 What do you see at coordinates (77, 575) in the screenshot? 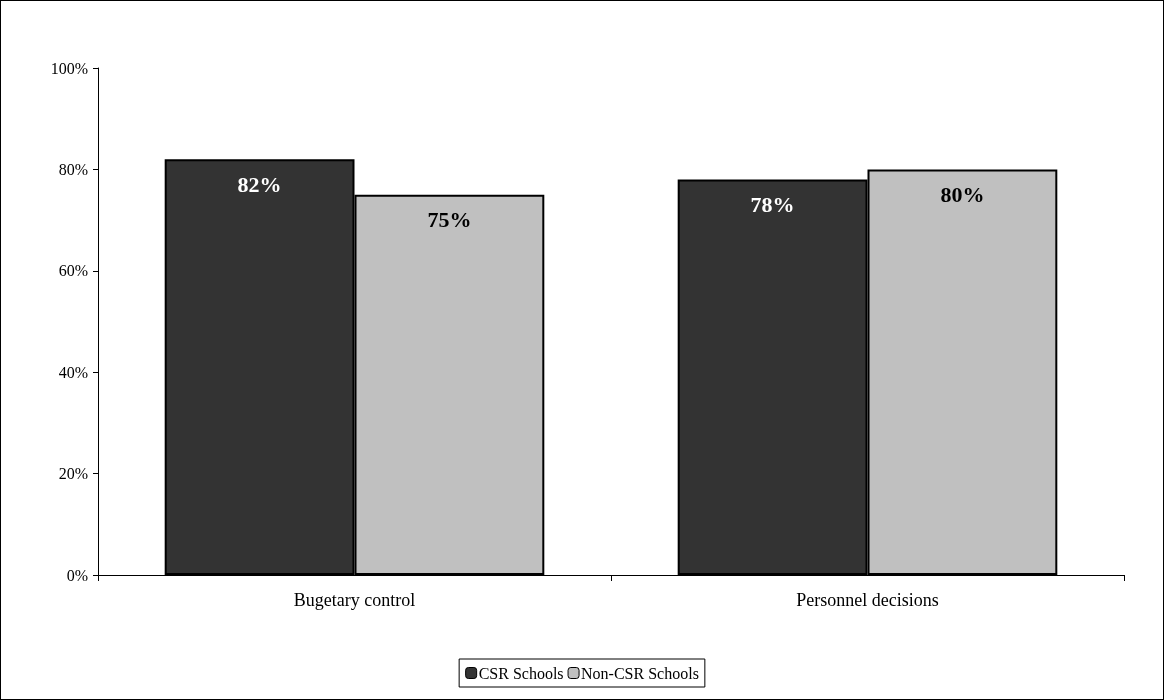
I see `y-tick-label: 0%` at bounding box center [77, 575].